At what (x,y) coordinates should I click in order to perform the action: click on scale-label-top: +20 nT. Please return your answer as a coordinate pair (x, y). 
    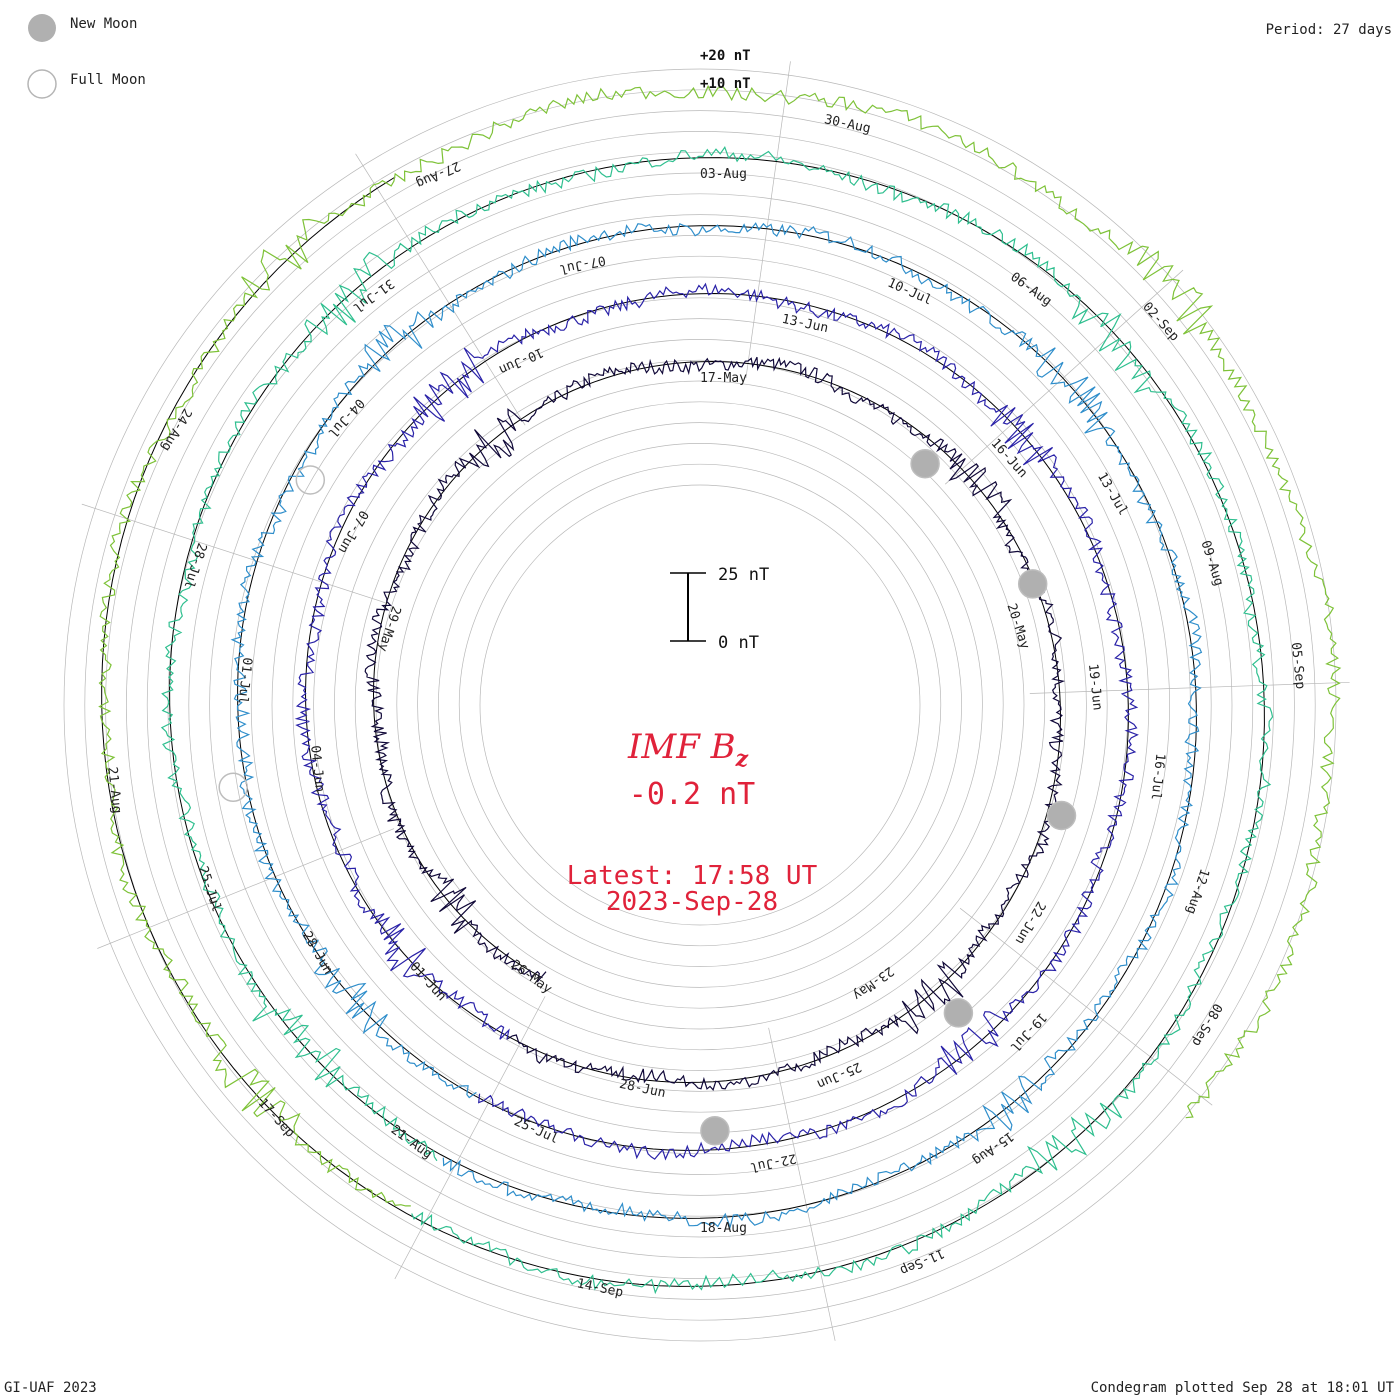
    Looking at the image, I should click on (725, 56).